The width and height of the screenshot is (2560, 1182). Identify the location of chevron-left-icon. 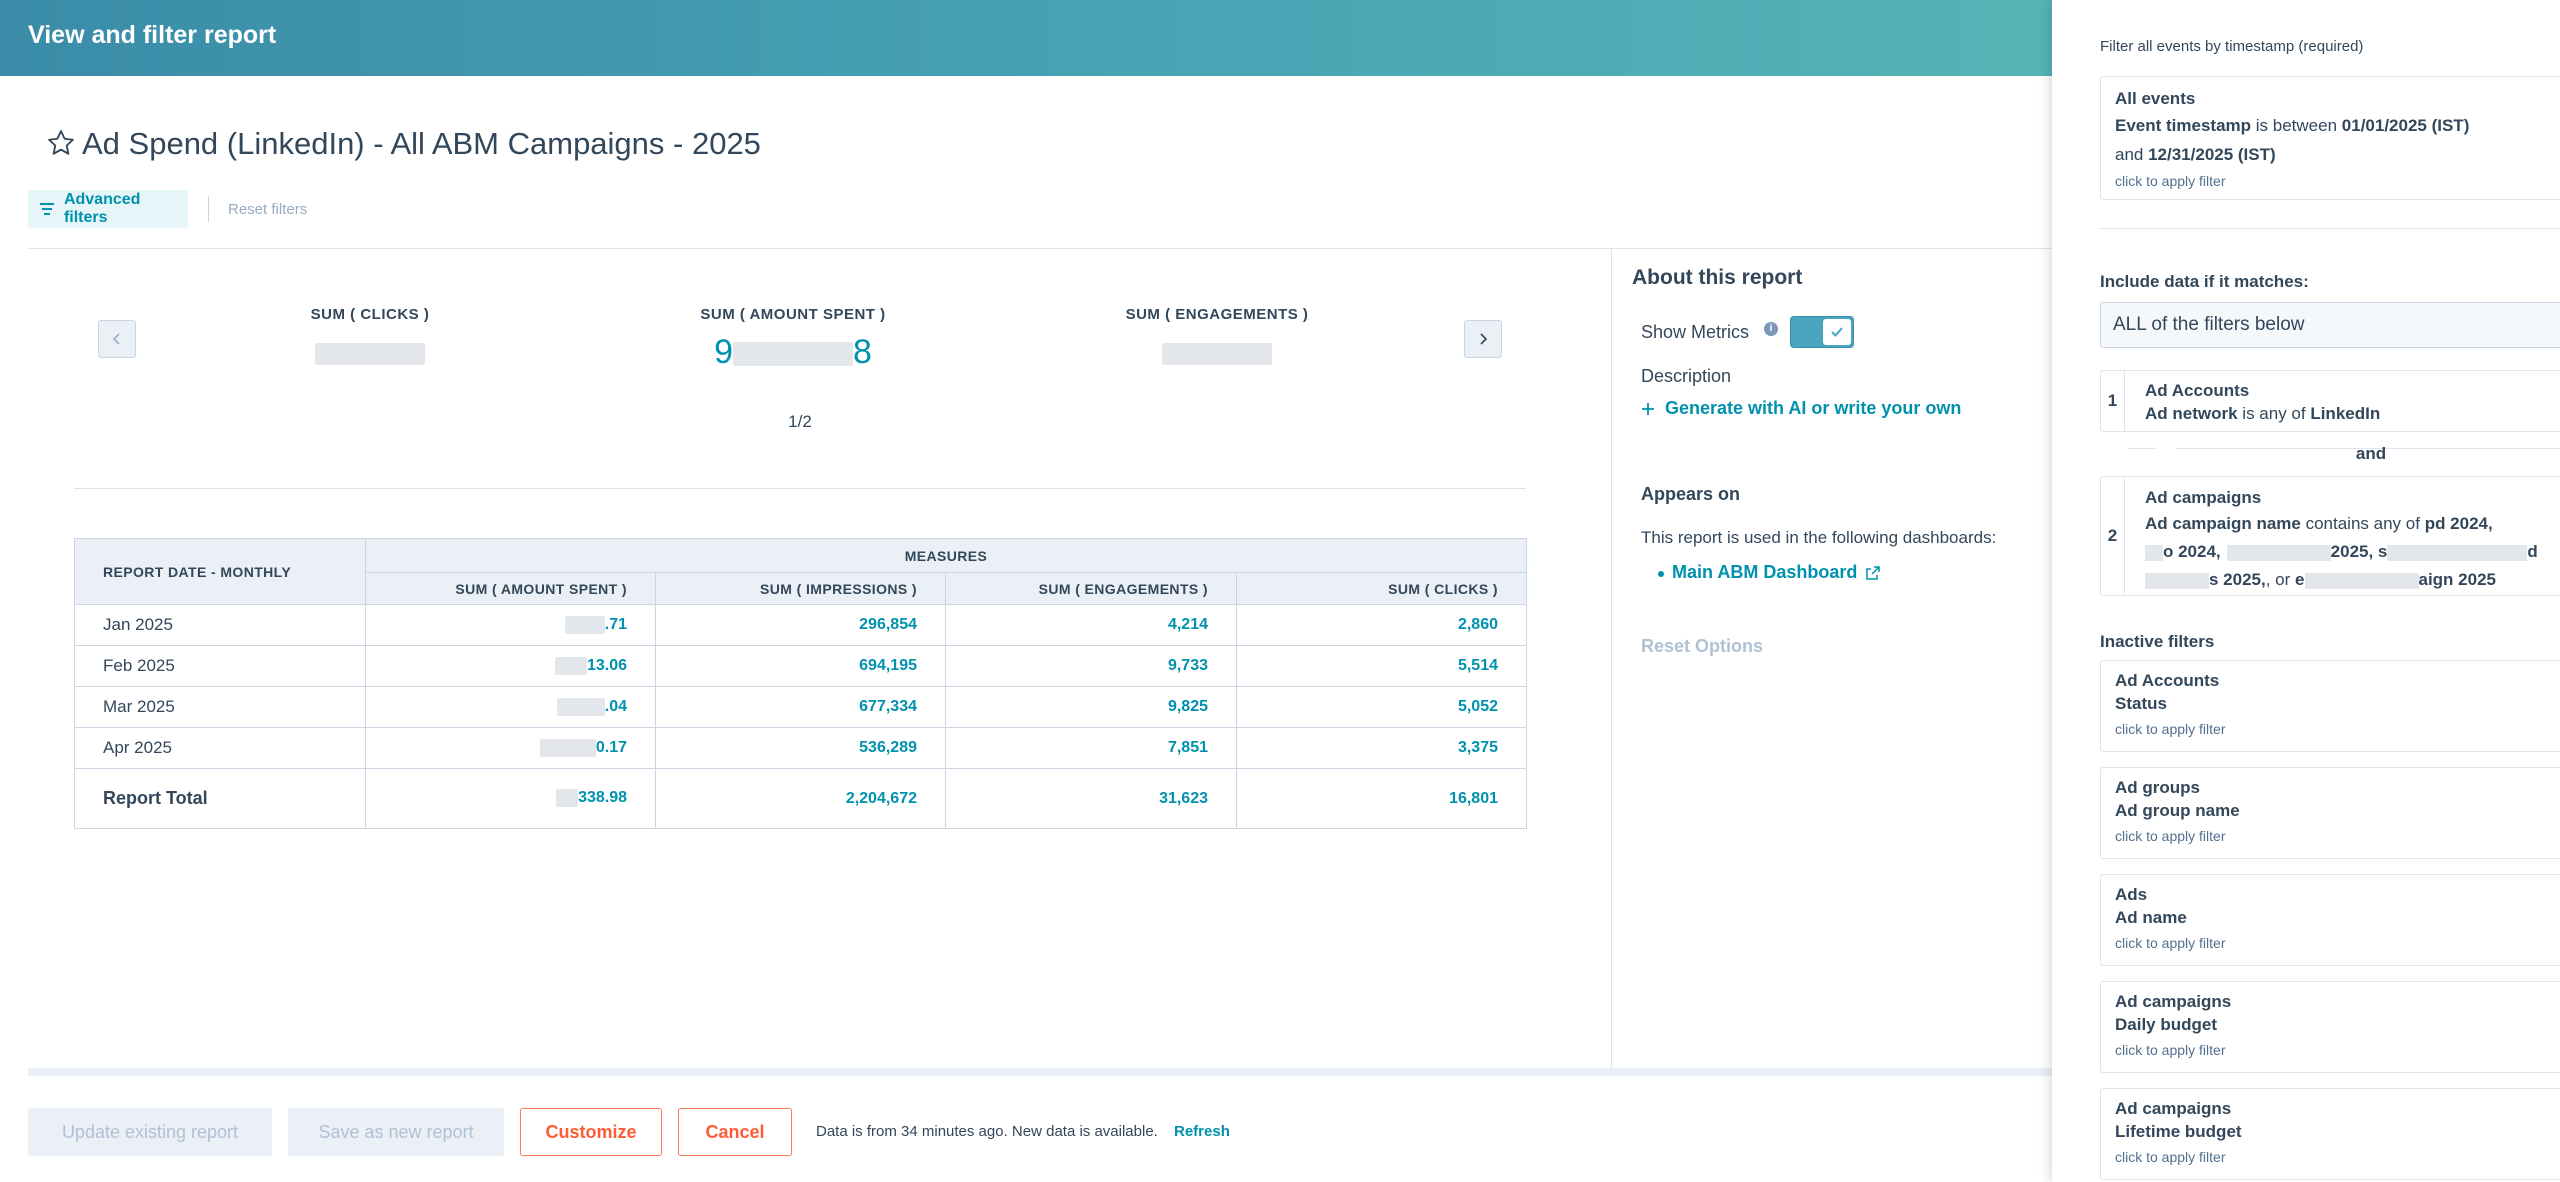
(116, 339).